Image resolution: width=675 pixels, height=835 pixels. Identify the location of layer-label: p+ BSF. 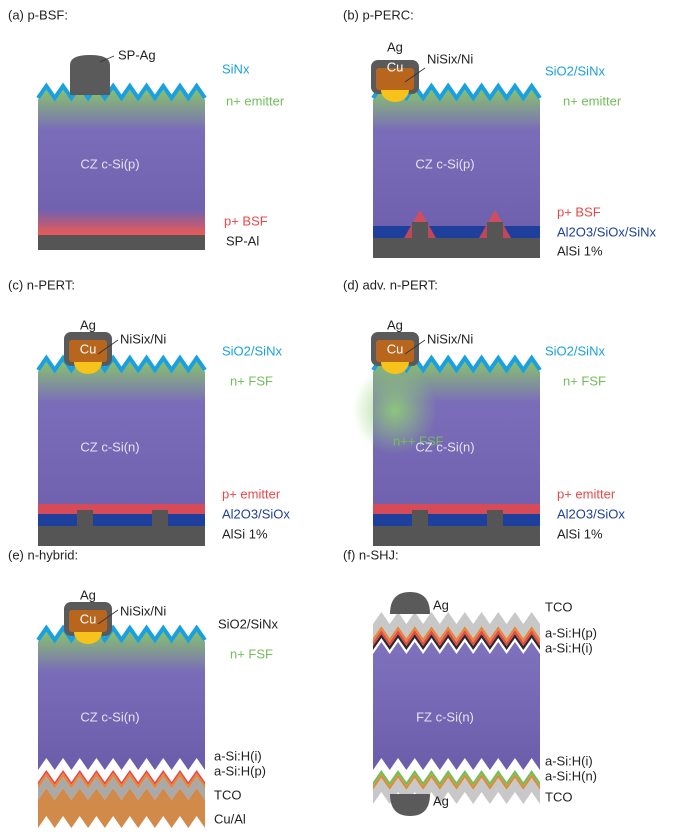
(246, 220).